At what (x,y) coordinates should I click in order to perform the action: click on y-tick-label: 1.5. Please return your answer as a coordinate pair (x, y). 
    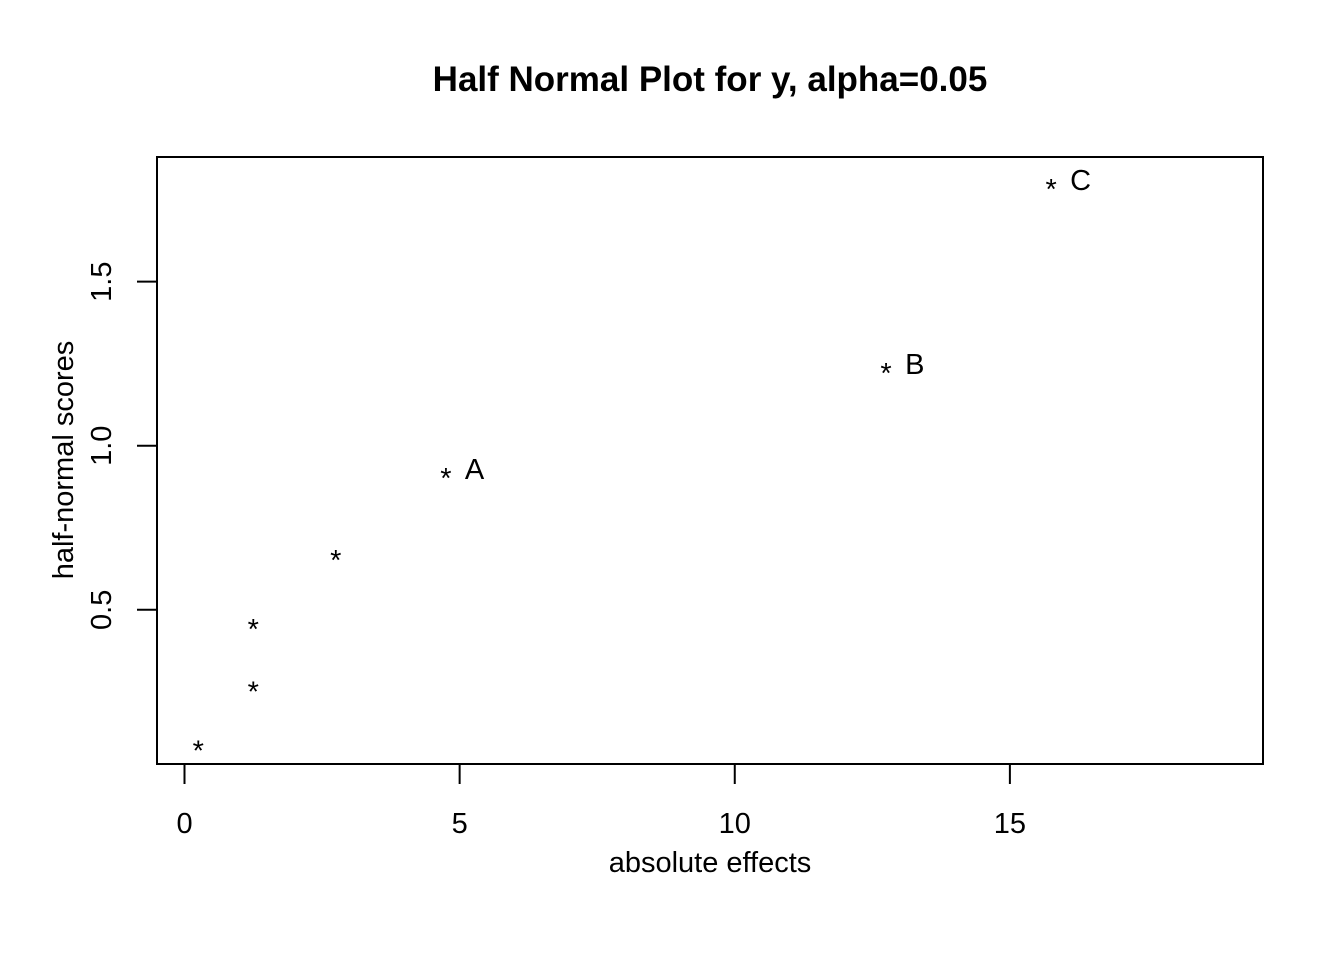
    Looking at the image, I should click on (102, 282).